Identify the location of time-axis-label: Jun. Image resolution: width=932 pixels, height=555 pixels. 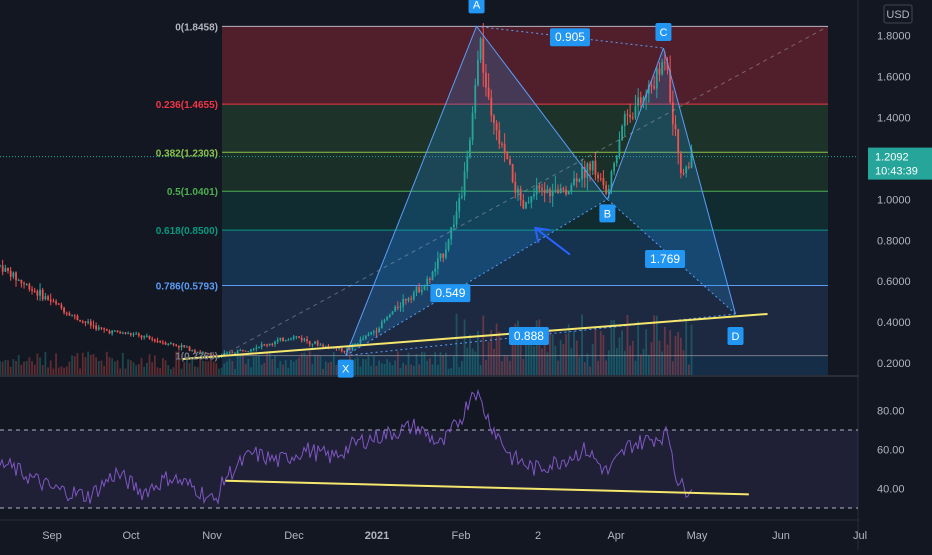
(781, 536).